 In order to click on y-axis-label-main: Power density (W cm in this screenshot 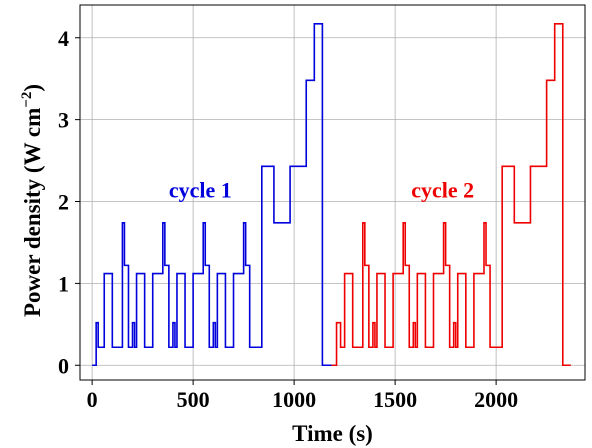, I will do `click(32, 212)`.